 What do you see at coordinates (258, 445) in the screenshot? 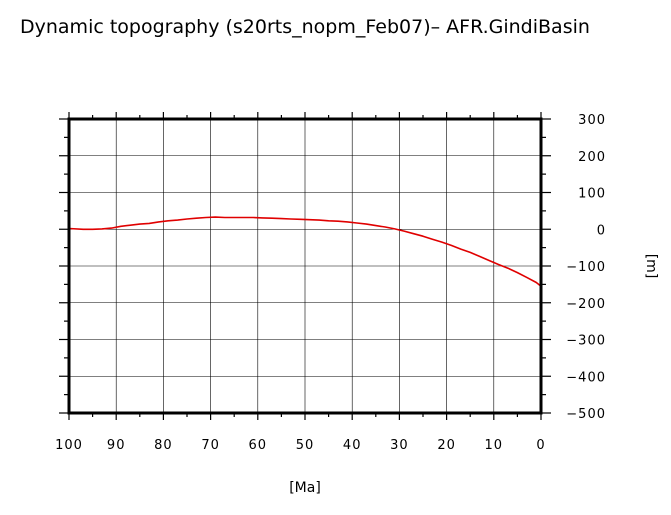
I see `x-tick-label: 60` at bounding box center [258, 445].